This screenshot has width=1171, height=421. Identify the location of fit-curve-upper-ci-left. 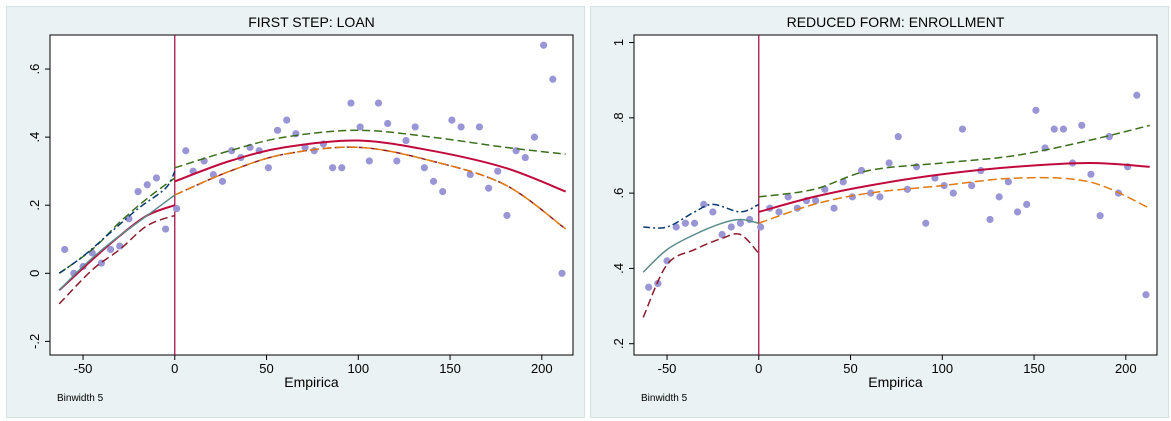
(117, 225).